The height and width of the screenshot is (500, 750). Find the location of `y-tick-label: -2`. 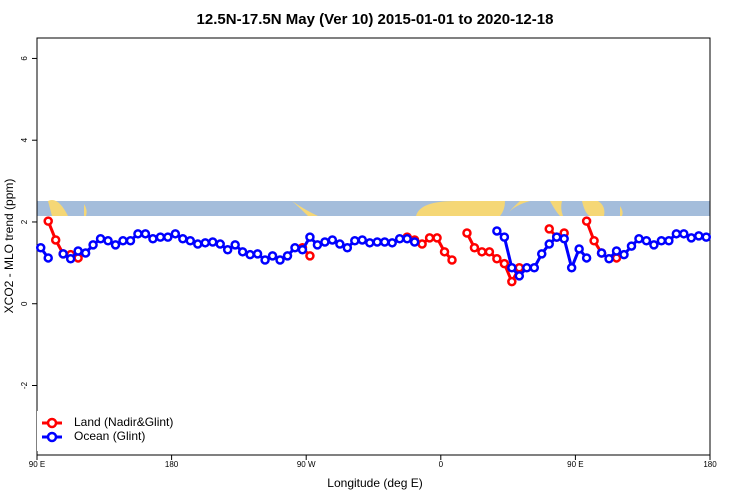

y-tick-label: -2 is located at coordinates (24, 385).